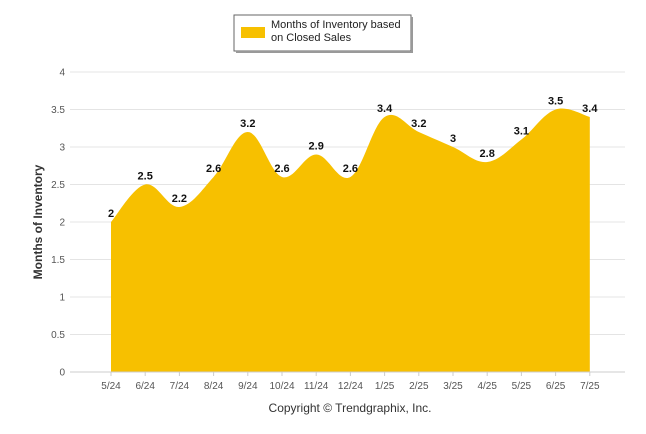  Describe the element at coordinates (62, 373) in the screenshot. I see `y-tick-label: 0` at that location.